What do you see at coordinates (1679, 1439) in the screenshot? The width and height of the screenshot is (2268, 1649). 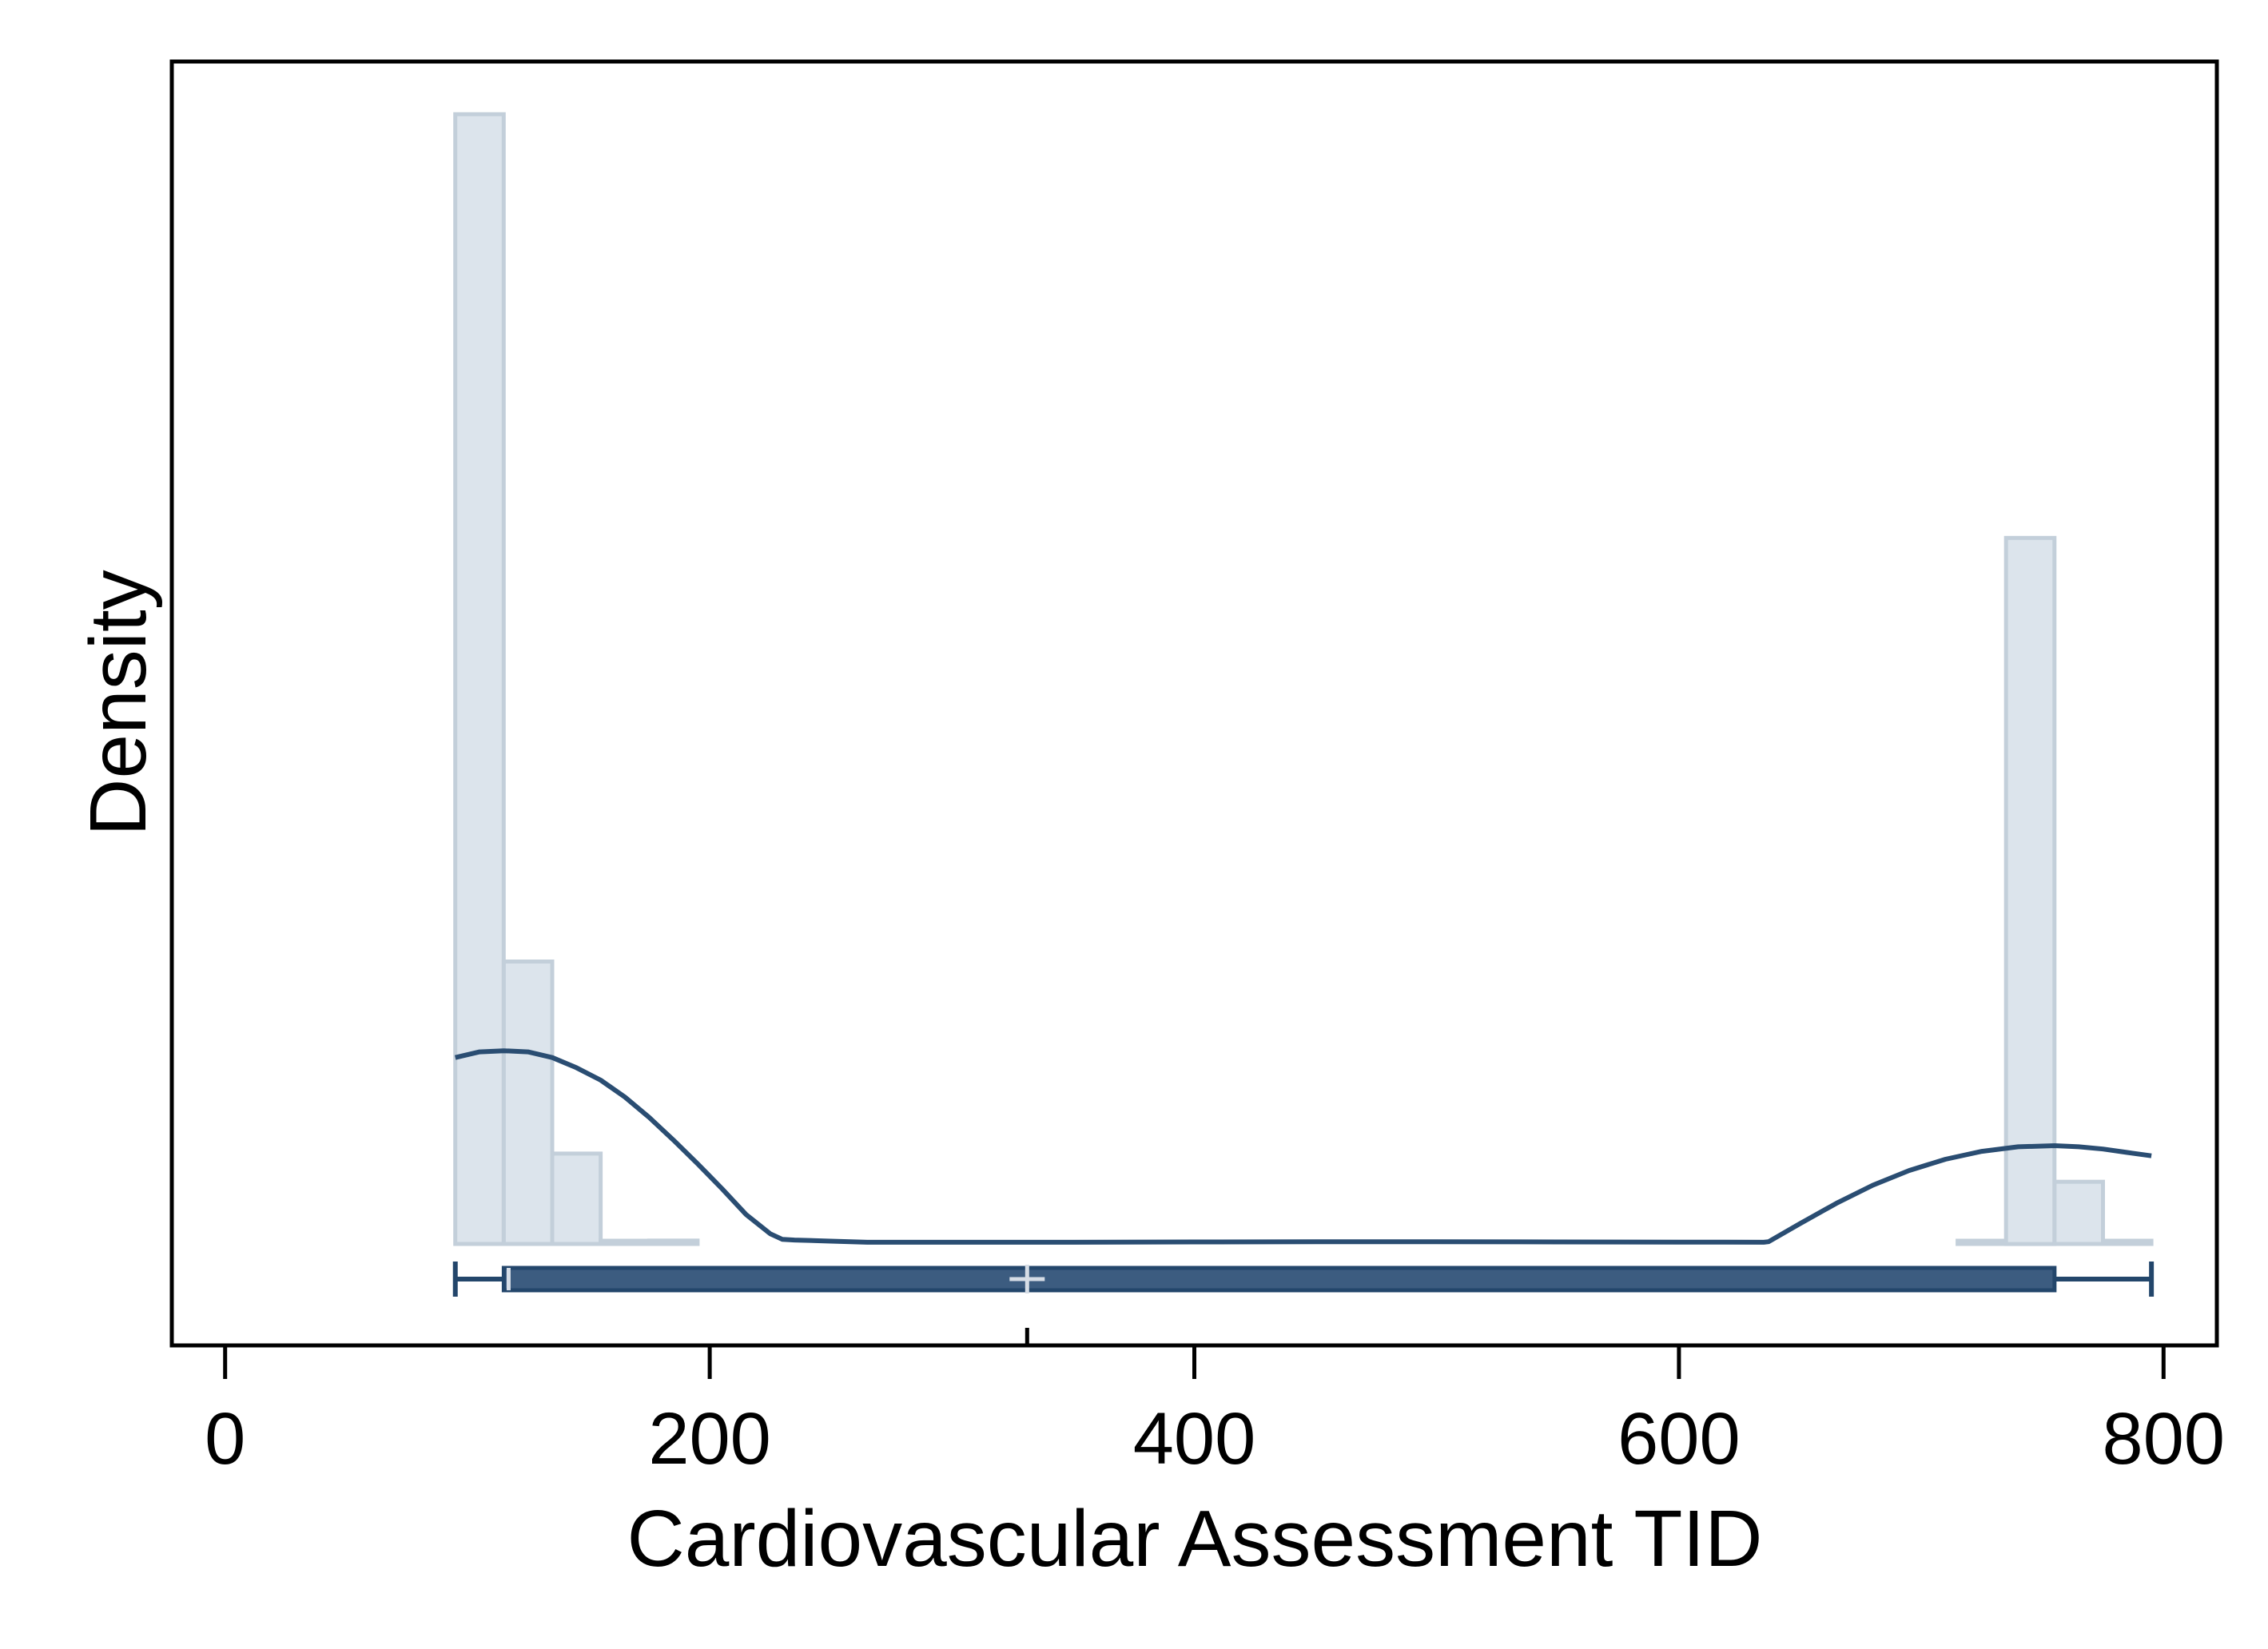 I see `x-tick-label: 600` at bounding box center [1679, 1439].